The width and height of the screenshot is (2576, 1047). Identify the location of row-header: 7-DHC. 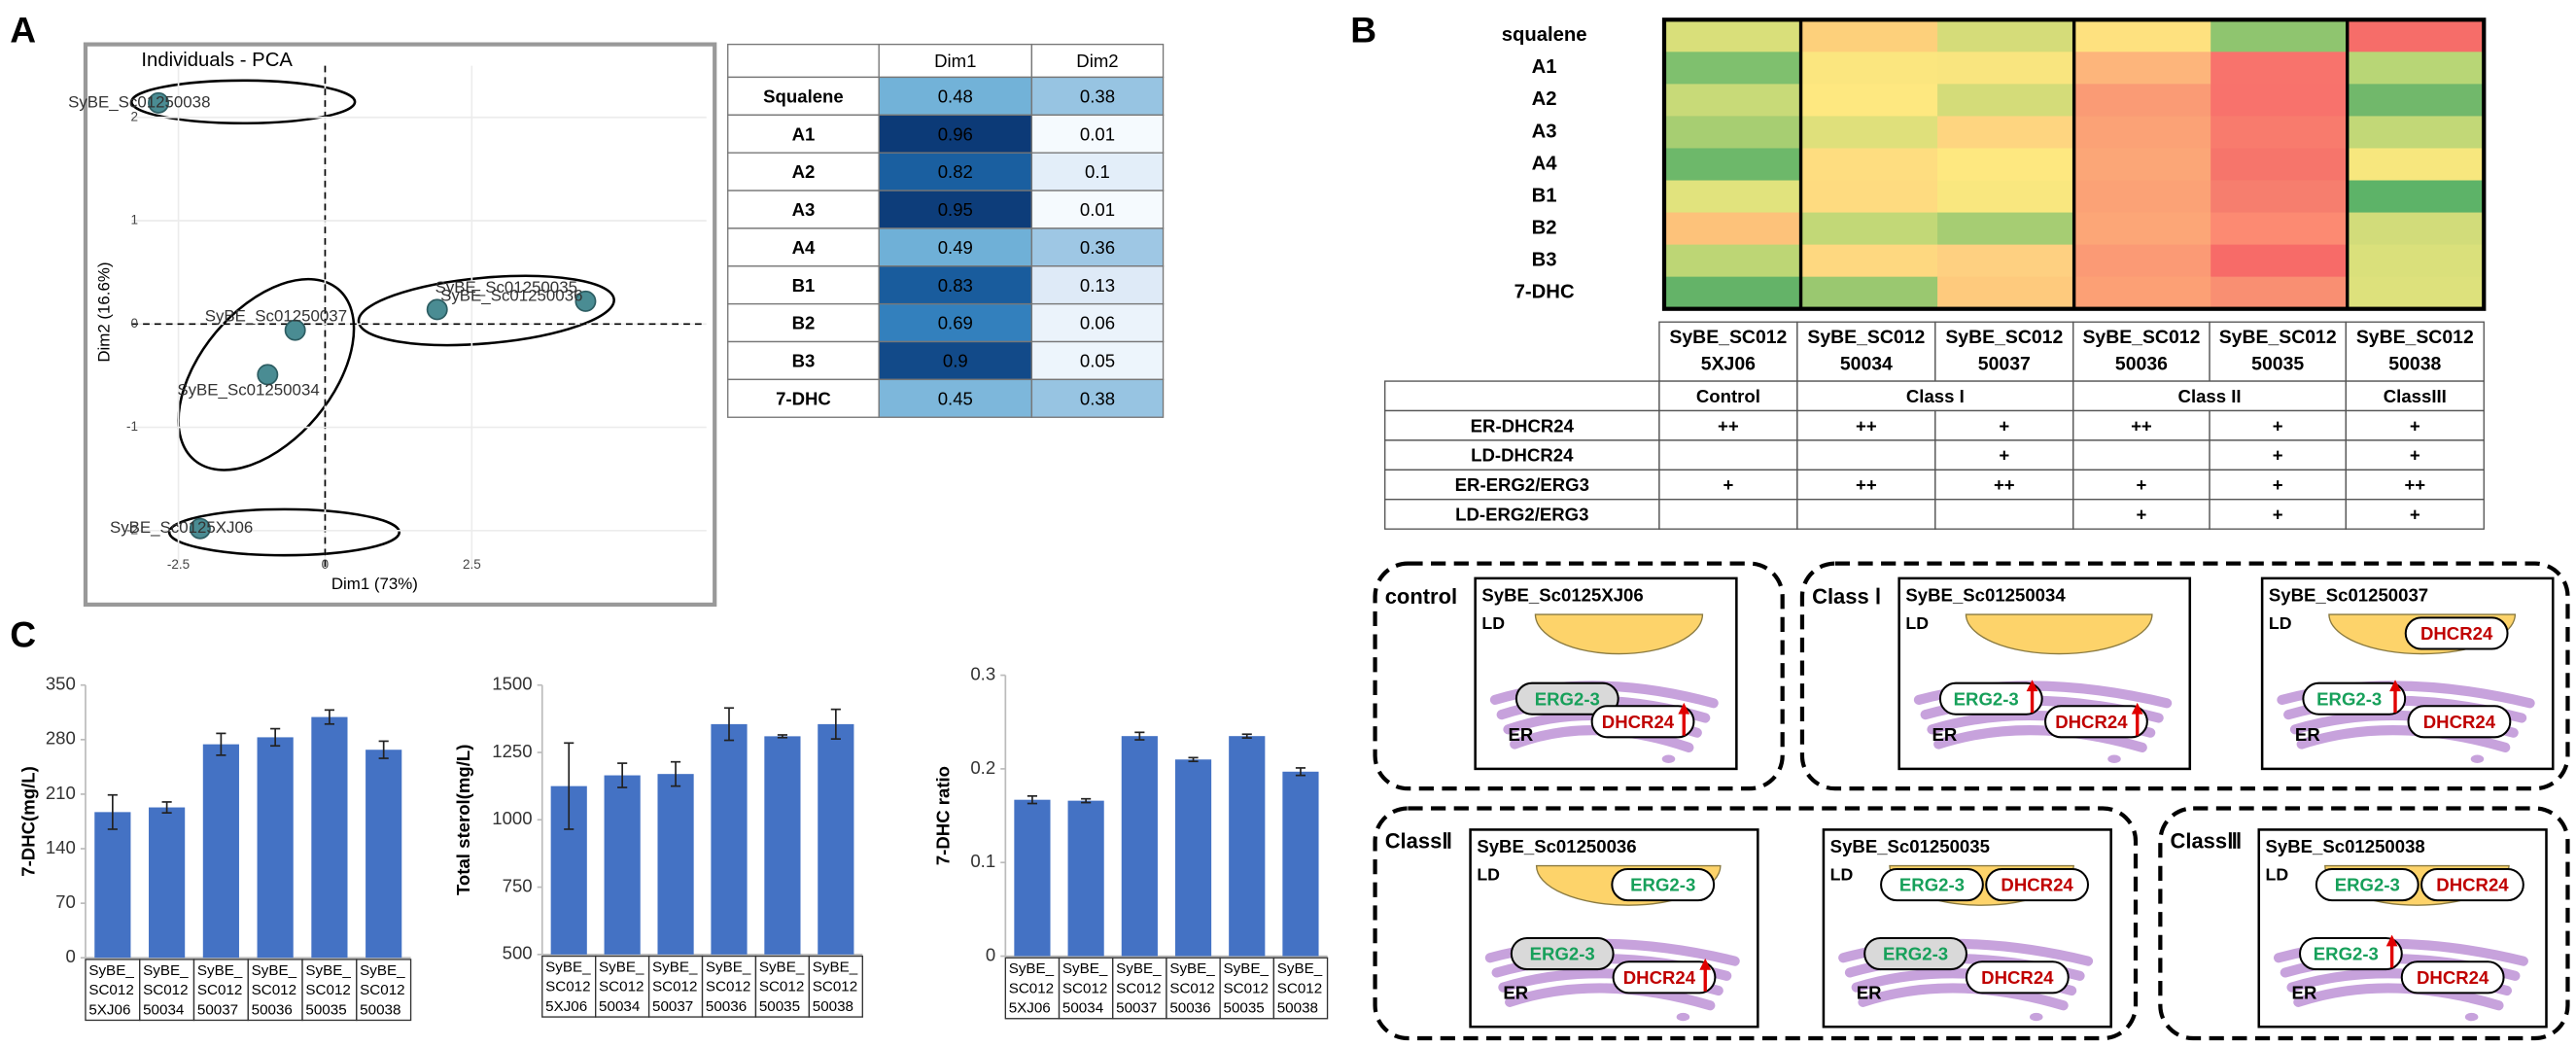
(803, 398).